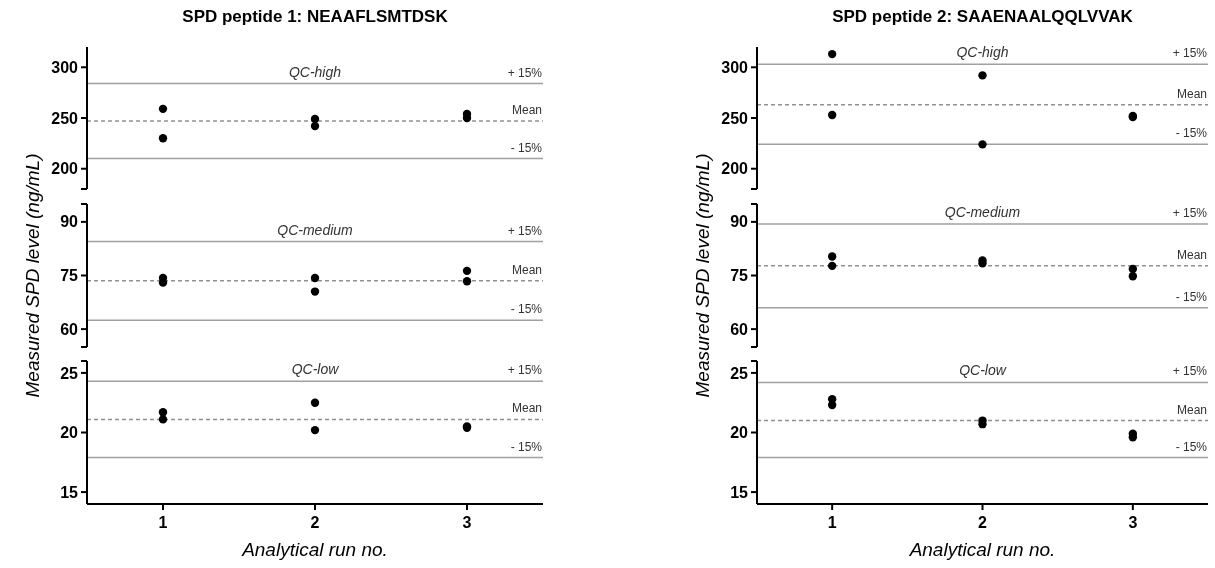 The width and height of the screenshot is (1215, 568). I want to click on chart-title: SPD peptide 2: SAAENAALQQLVVAK, so click(983, 16).